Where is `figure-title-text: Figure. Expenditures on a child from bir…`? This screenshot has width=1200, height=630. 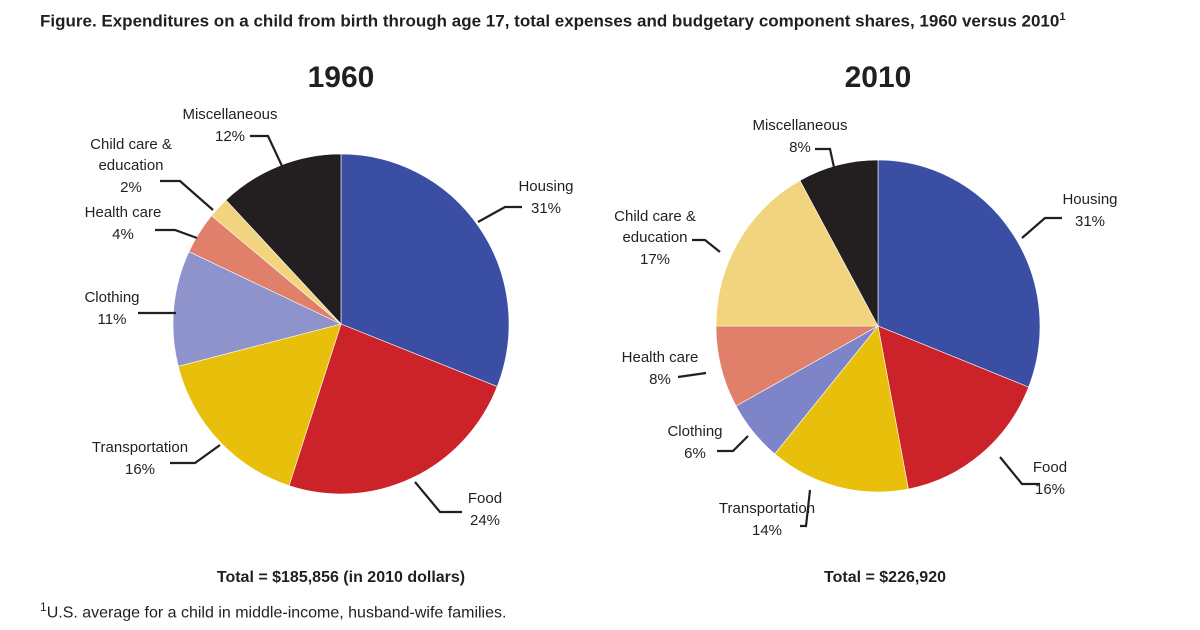 figure-title-text: Figure. Expenditures on a child from bir… is located at coordinates (550, 21).